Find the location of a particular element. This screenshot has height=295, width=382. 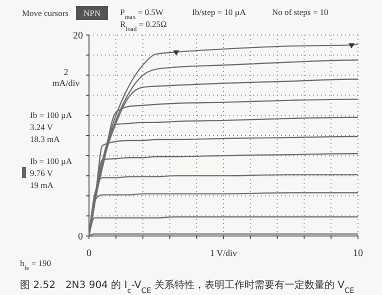

text: Ib = 100 µA 3.24 V 18.3 mA is located at coordinates (51, 127).